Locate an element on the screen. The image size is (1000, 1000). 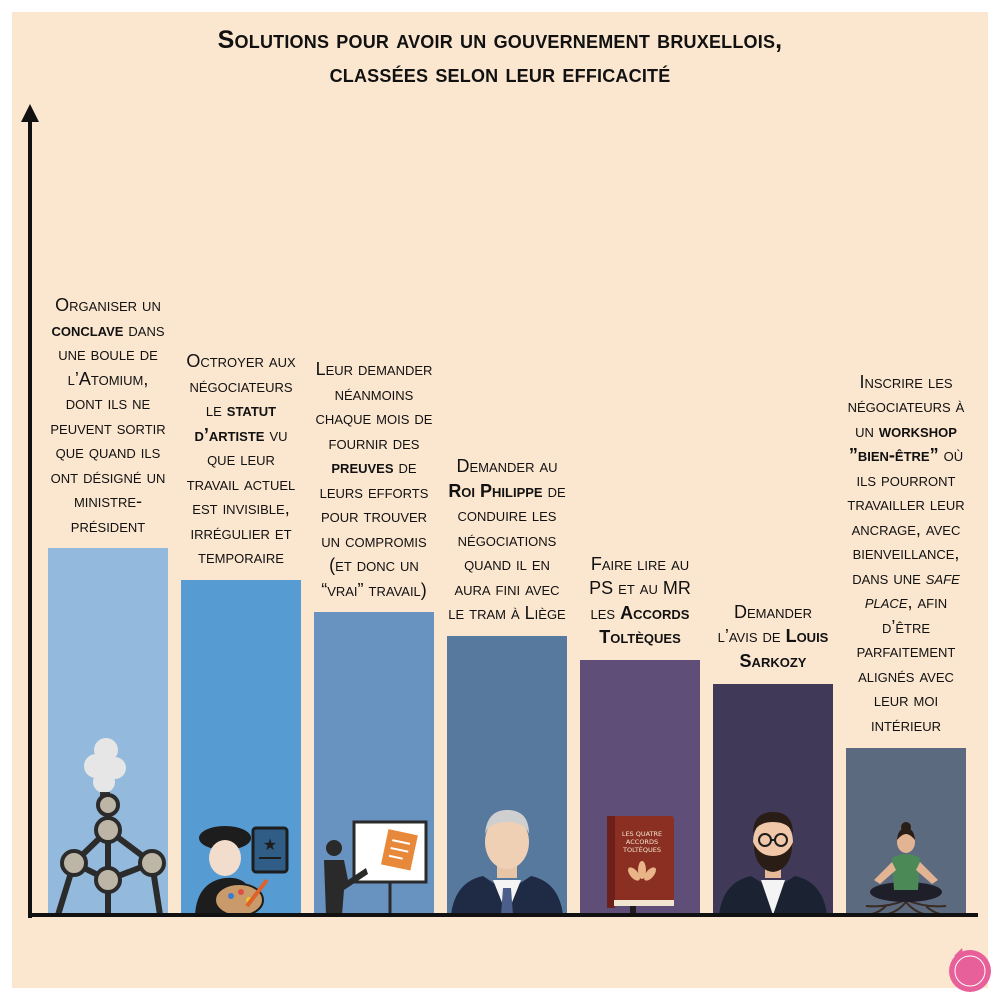
atomium-icon is located at coordinates (110, 826).